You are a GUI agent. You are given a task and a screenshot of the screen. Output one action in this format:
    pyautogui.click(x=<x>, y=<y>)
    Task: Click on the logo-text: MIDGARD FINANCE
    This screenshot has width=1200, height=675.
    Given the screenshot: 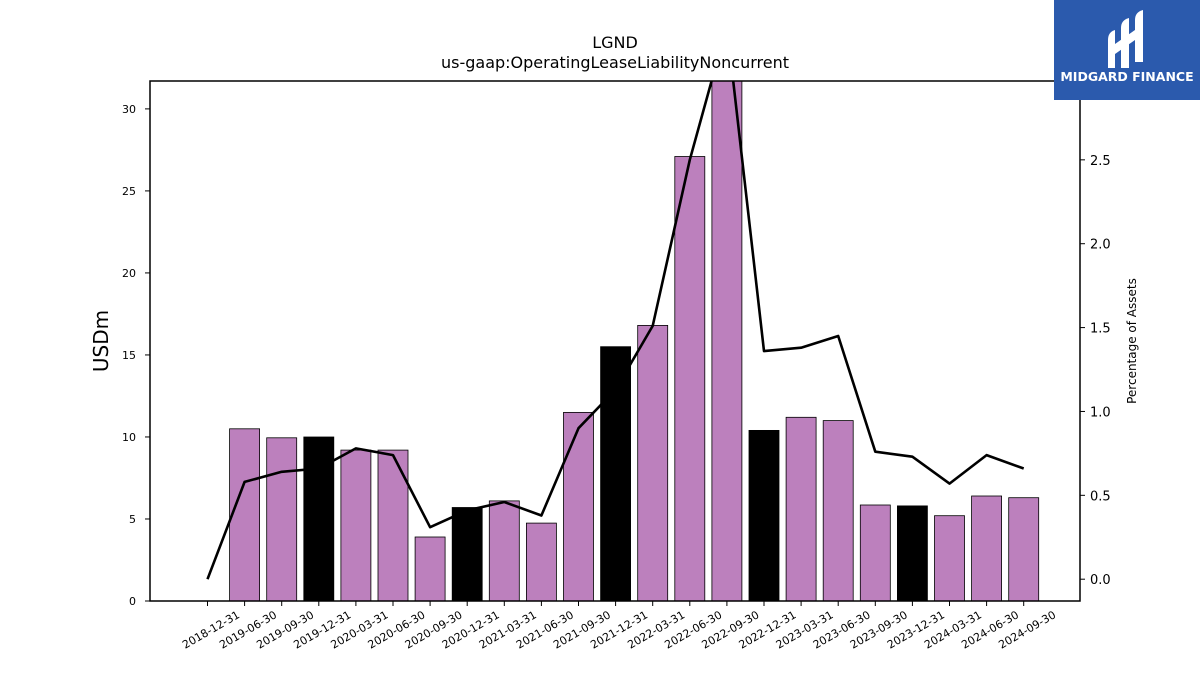 What is the action you would take?
    pyautogui.click(x=1126, y=76)
    